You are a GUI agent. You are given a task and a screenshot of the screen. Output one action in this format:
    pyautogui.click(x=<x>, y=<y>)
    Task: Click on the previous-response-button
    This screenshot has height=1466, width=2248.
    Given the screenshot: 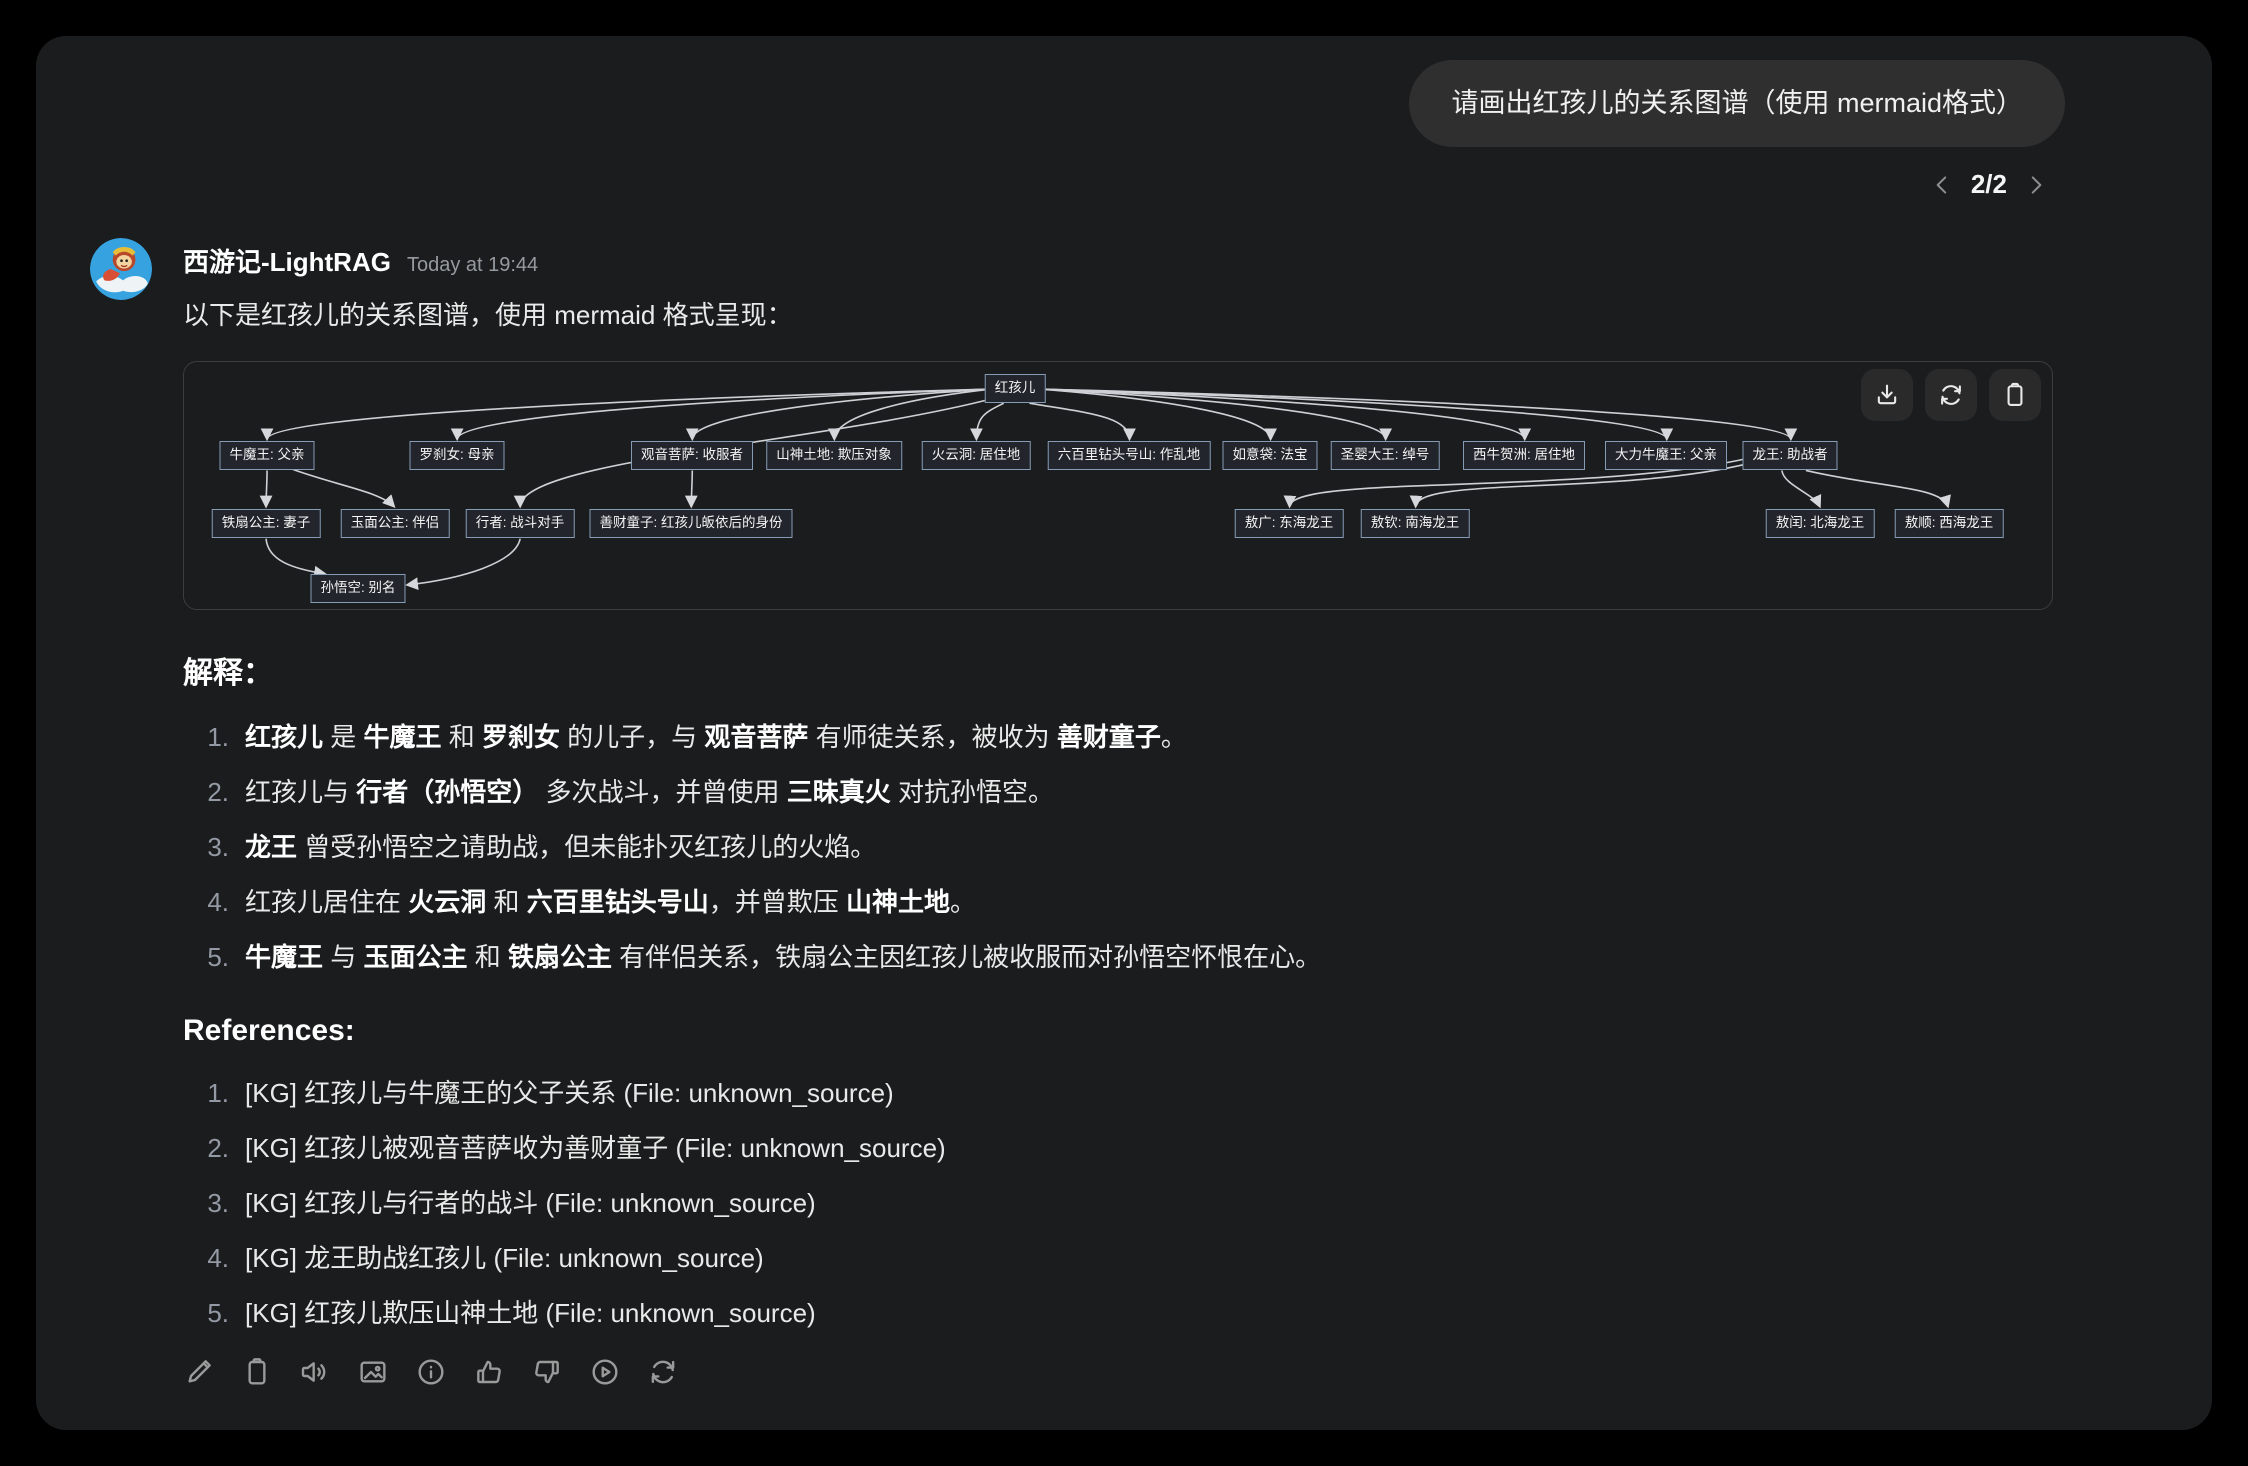 What is the action you would take?
    pyautogui.click(x=1942, y=185)
    